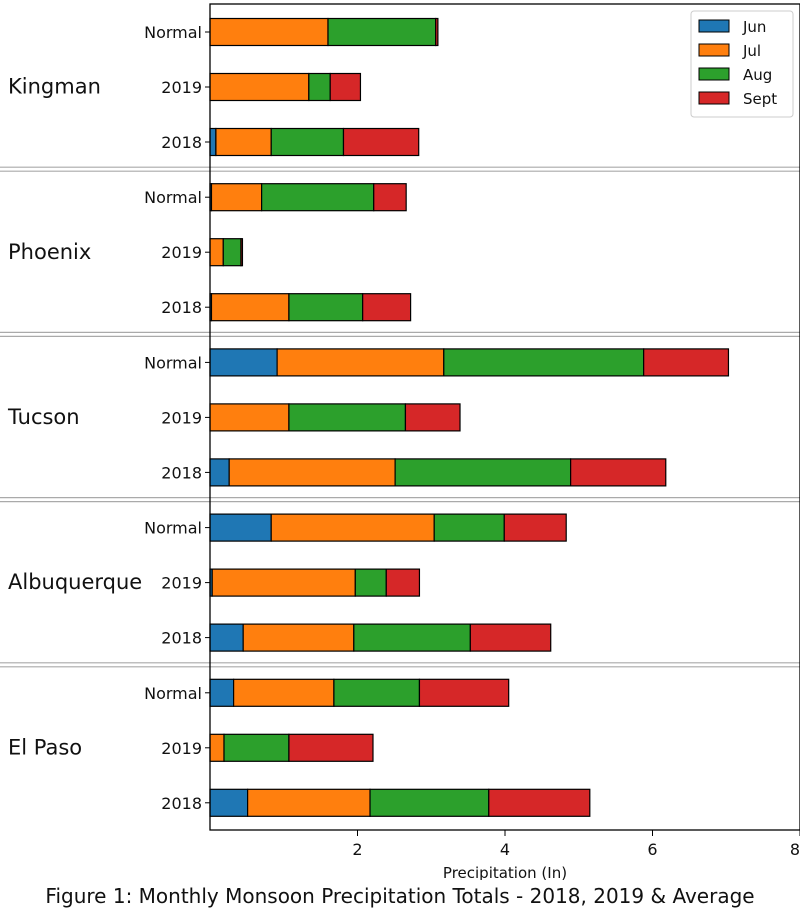 The height and width of the screenshot is (920, 800). I want to click on bar-segment-phoenix-2018-sept, so click(387, 307).